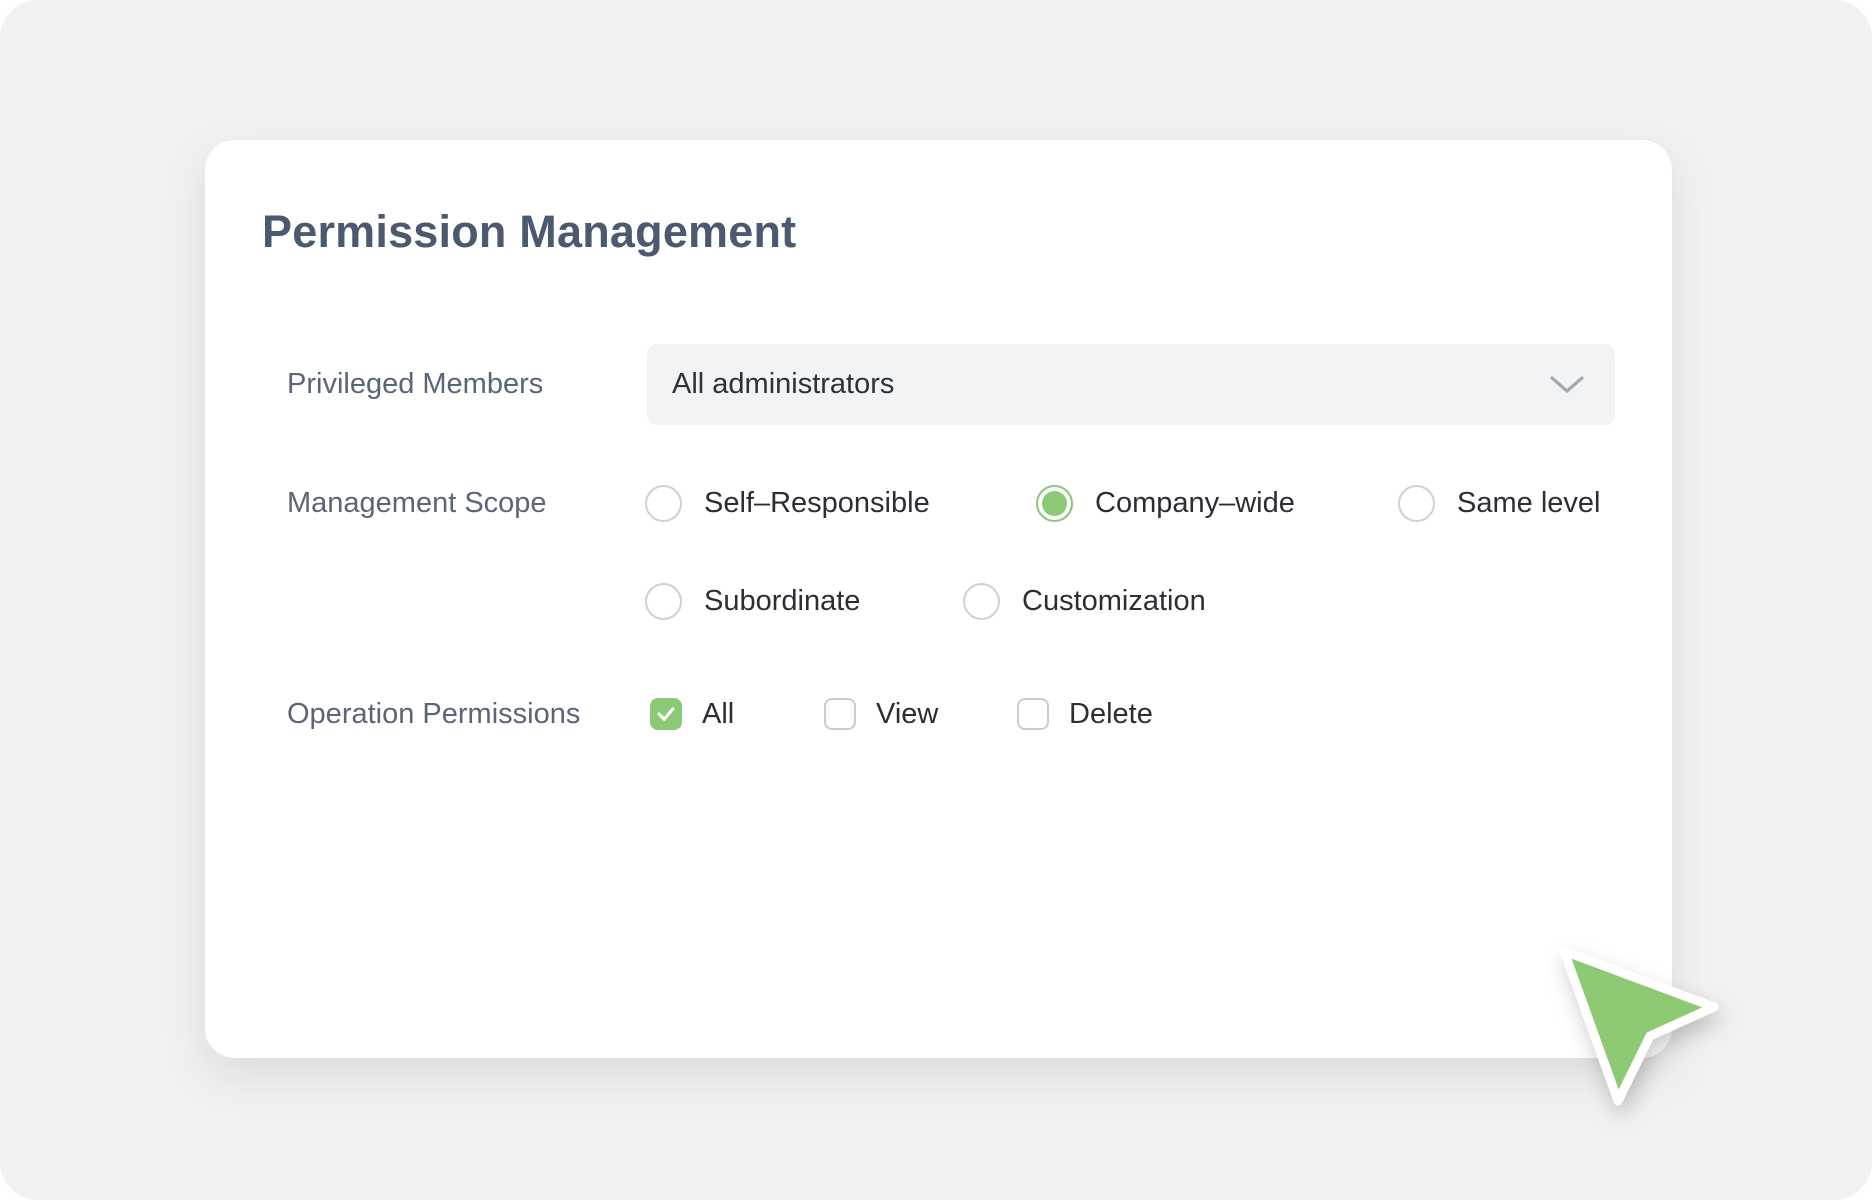  Describe the element at coordinates (1054, 503) in the screenshot. I see `radio-selected-icon` at that location.